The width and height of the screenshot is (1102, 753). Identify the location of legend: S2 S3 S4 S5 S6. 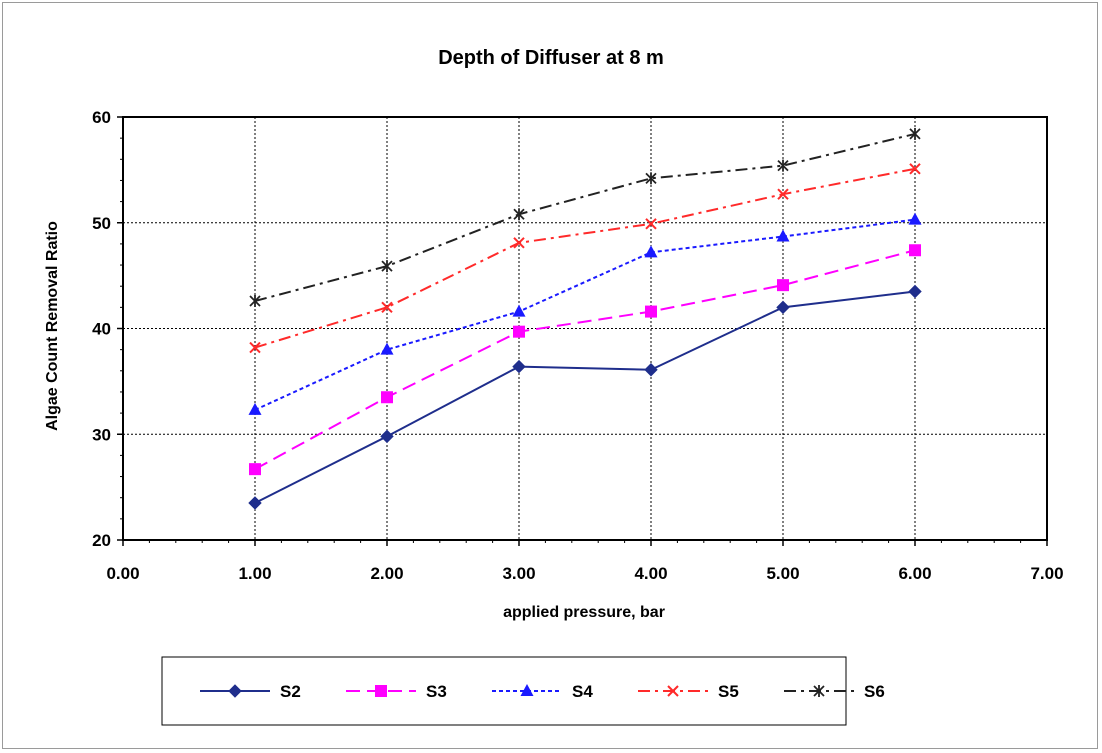
(523, 691).